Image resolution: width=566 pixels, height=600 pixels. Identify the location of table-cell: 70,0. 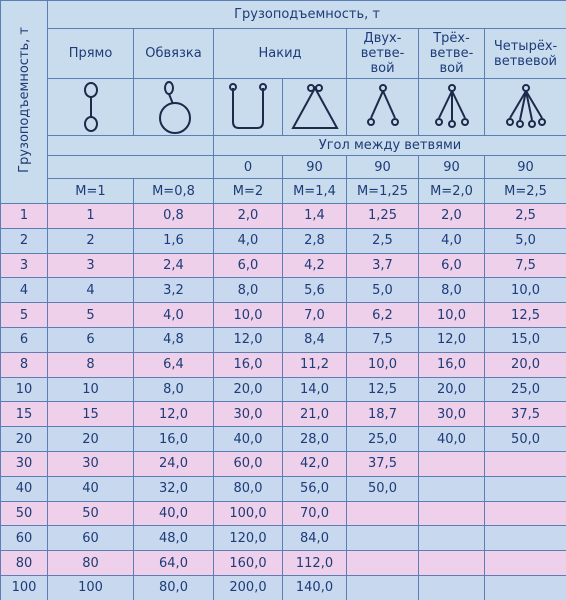
(314, 513).